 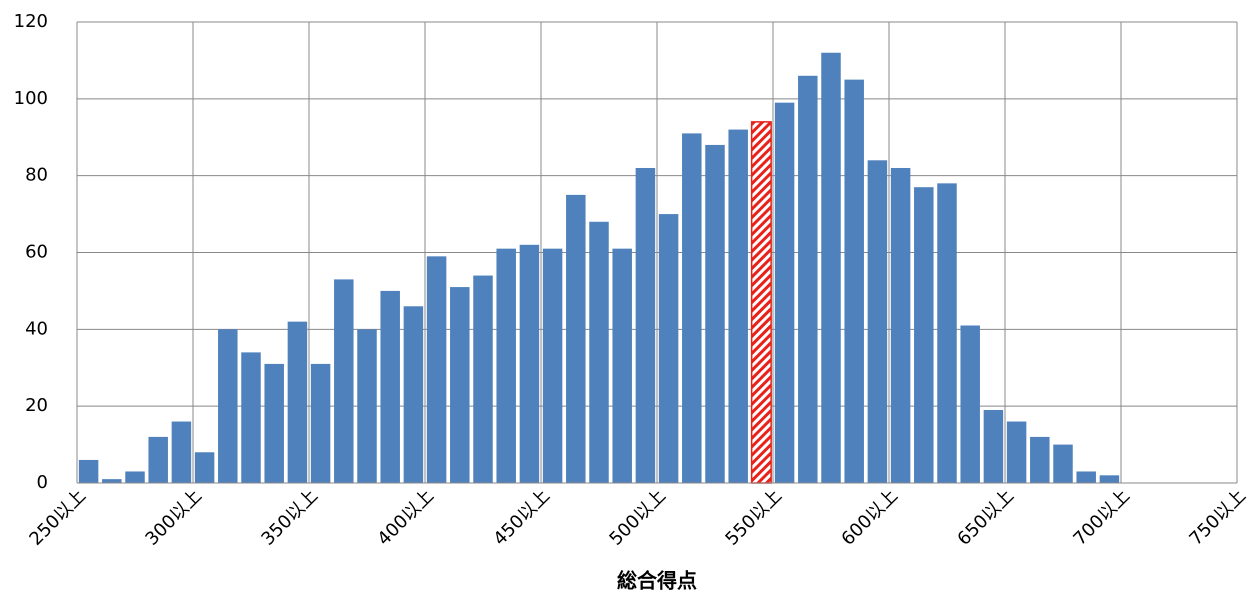 What do you see at coordinates (31, 21) in the screenshot?
I see `y-tick-label: 120` at bounding box center [31, 21].